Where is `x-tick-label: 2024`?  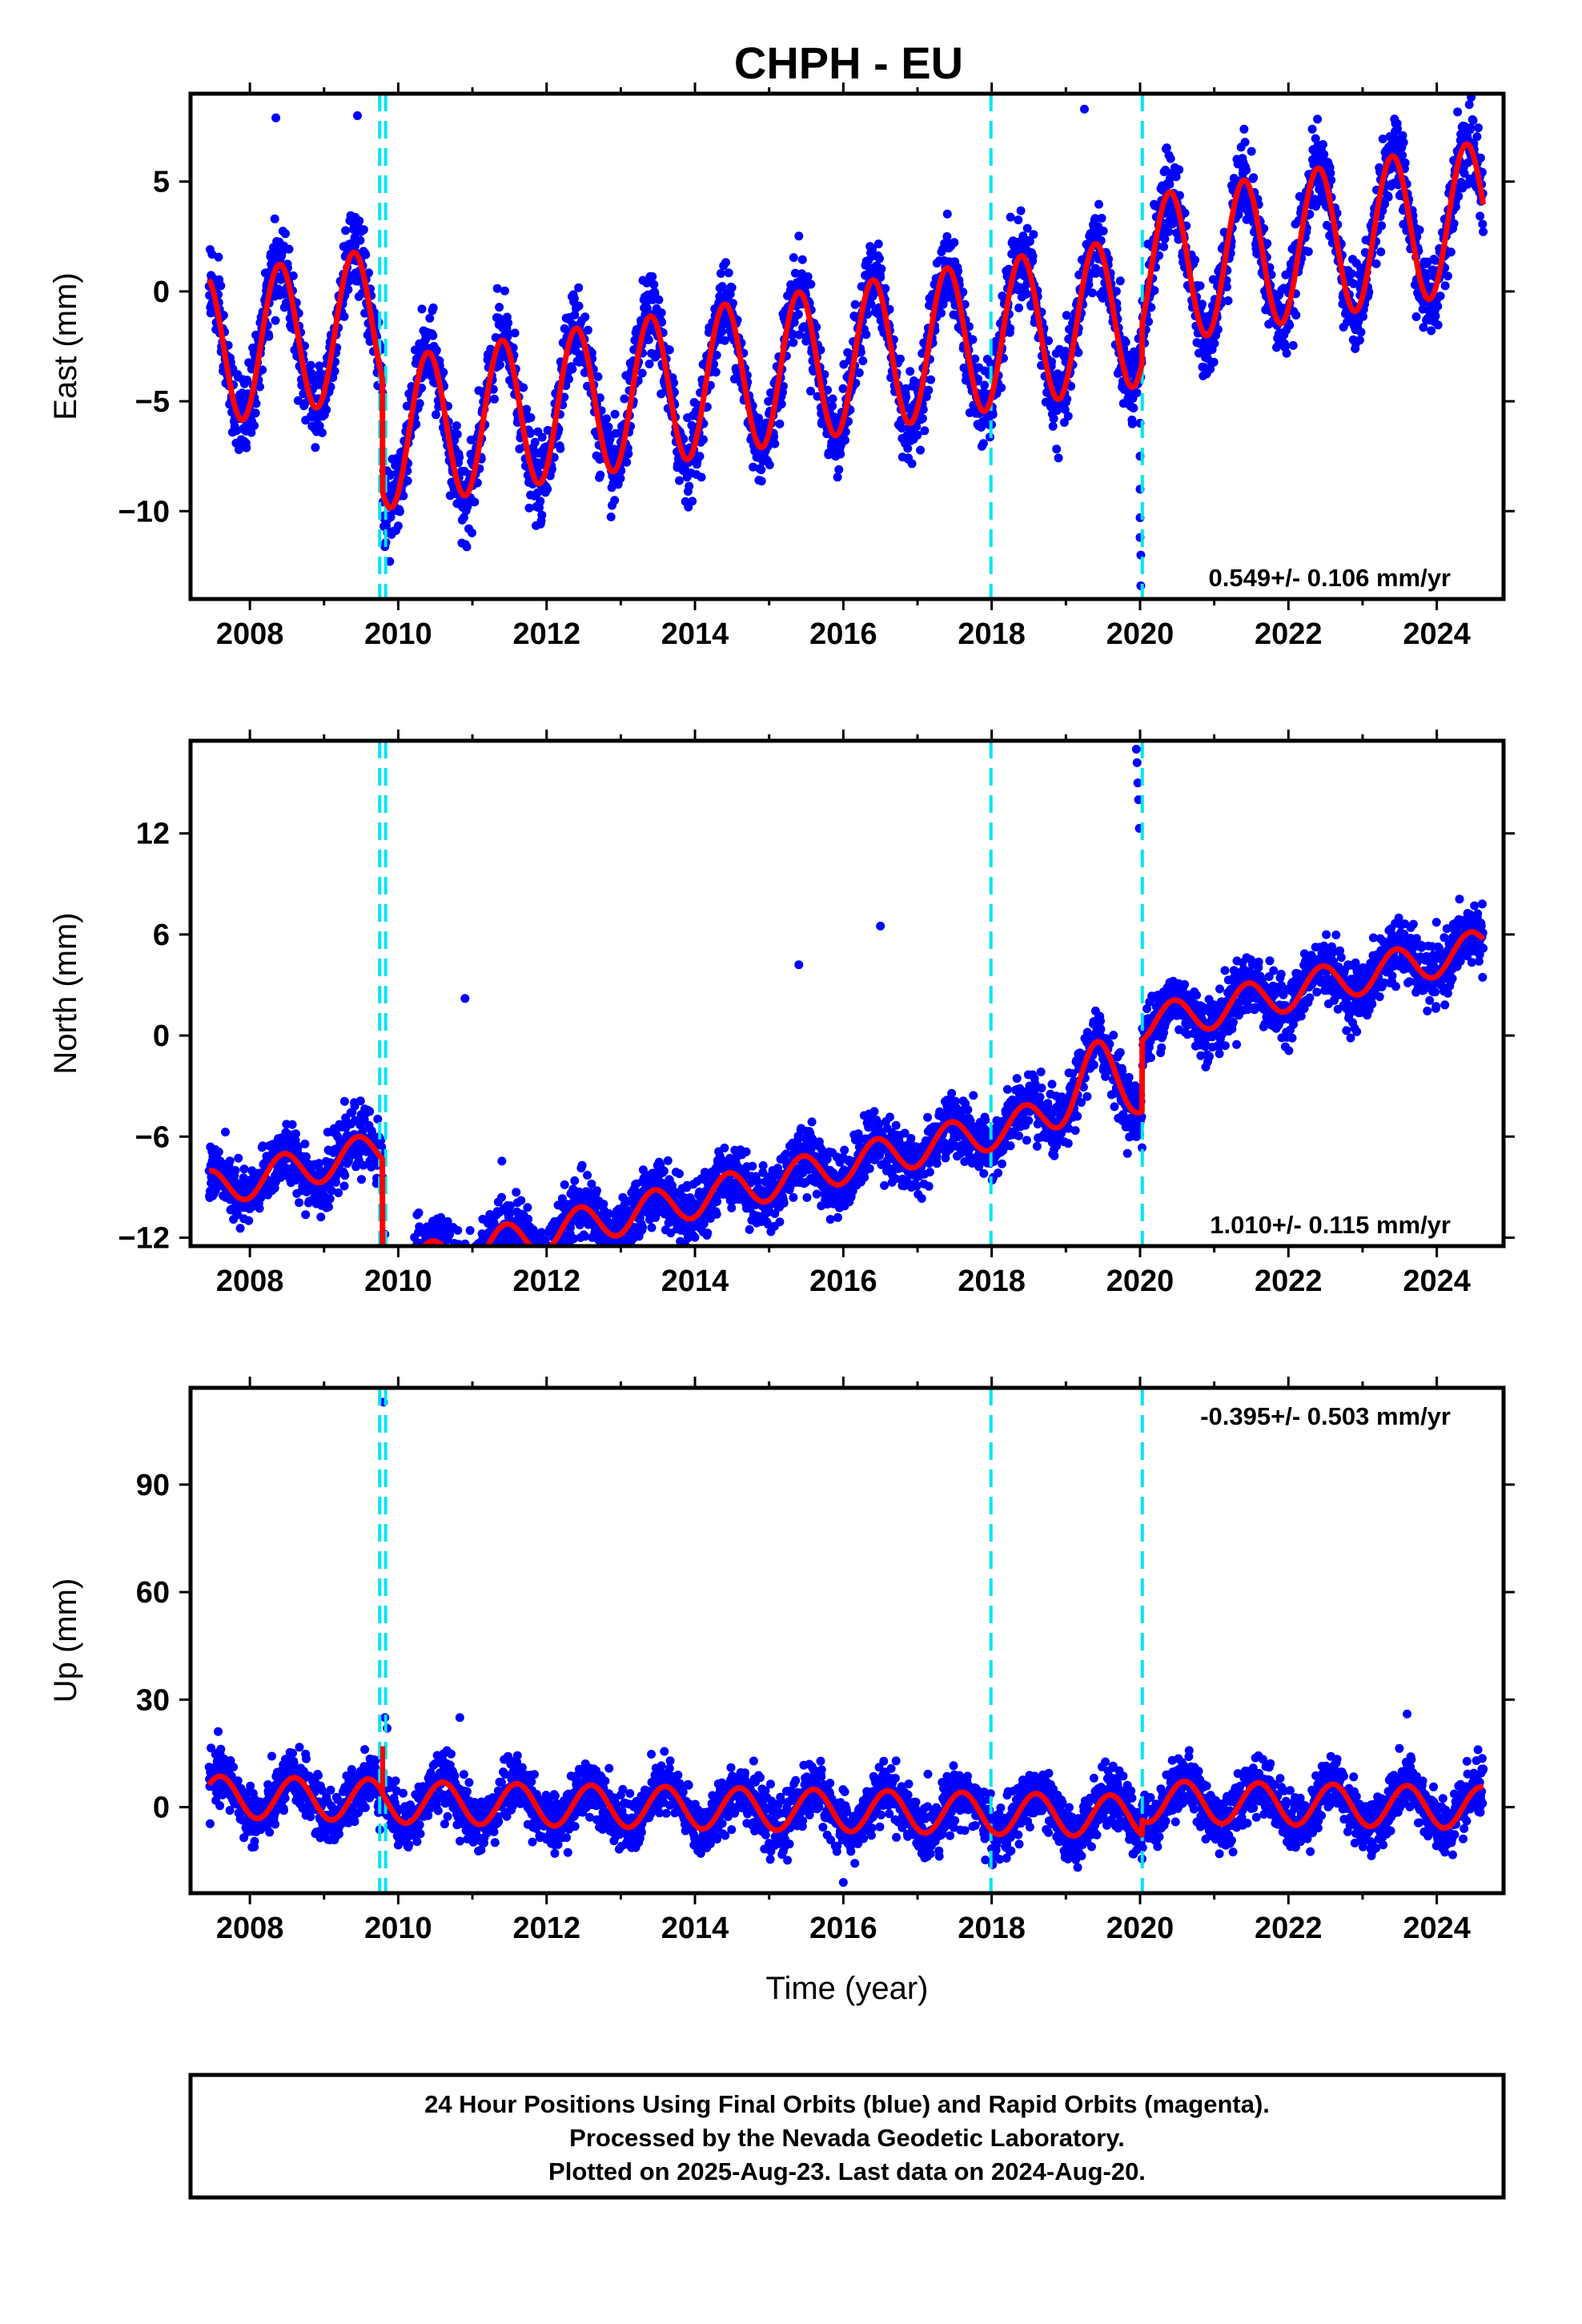 x-tick-label: 2024 is located at coordinates (1437, 634).